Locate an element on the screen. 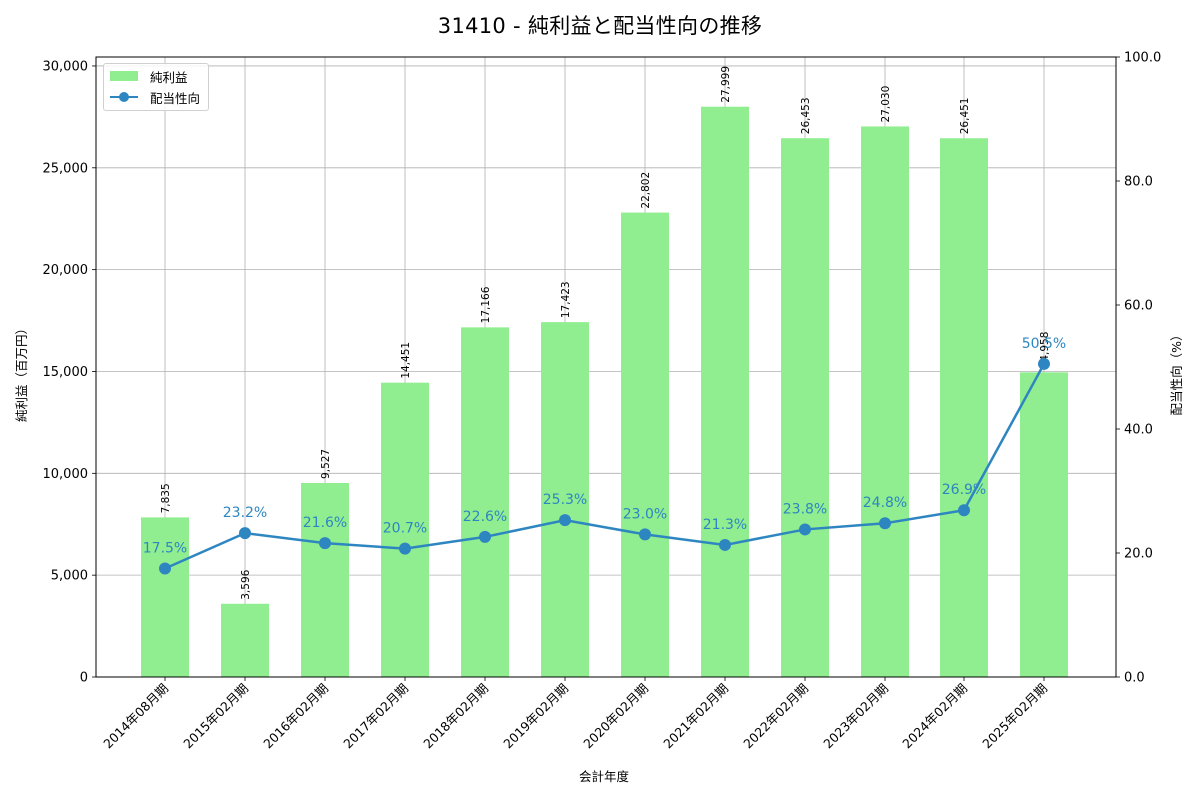 This screenshot has height=800, width=1200. x-tick-label: 2024年02月期 is located at coordinates (934, 716).